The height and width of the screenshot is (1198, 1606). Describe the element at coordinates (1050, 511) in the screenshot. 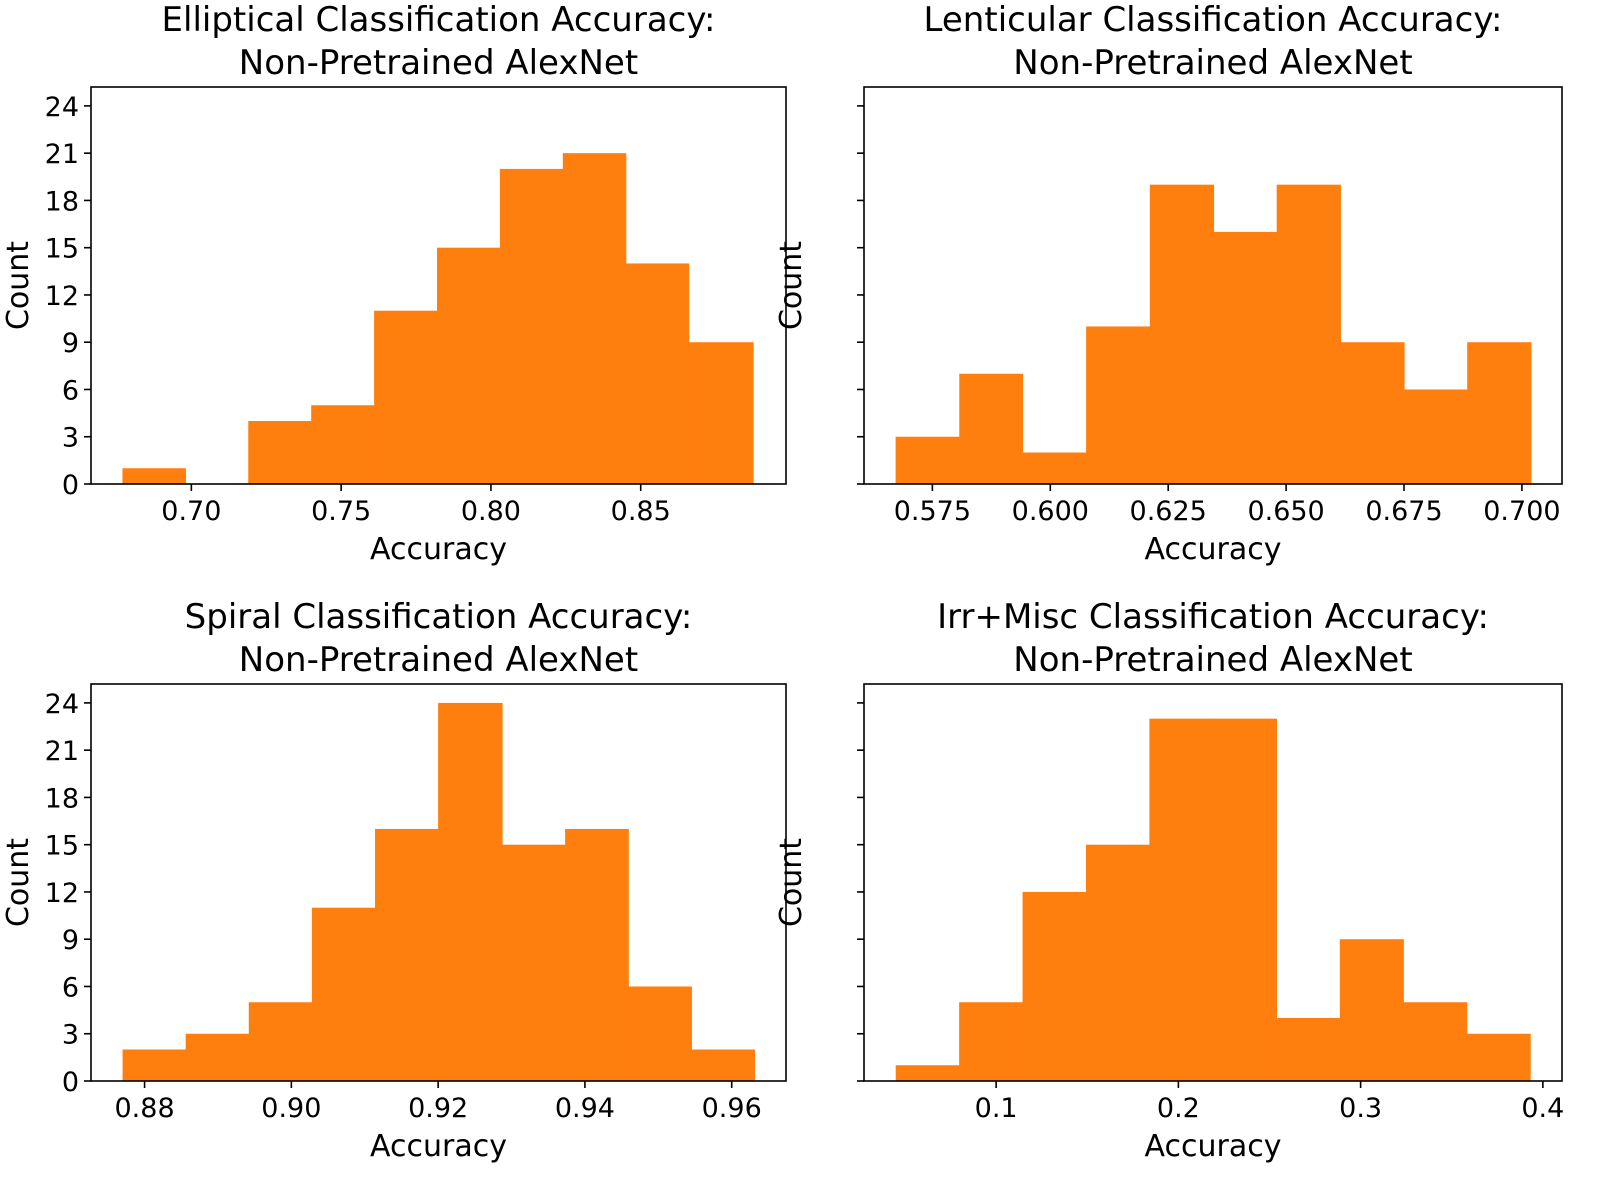

I see `x-tick-label: 0.600` at that location.